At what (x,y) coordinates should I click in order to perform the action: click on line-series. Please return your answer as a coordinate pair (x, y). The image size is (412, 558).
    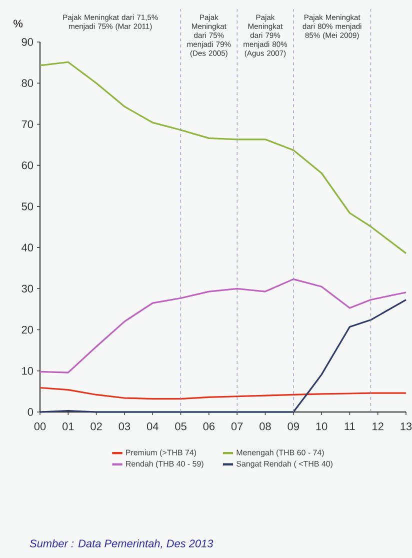
    Looking at the image, I should click on (223, 393).